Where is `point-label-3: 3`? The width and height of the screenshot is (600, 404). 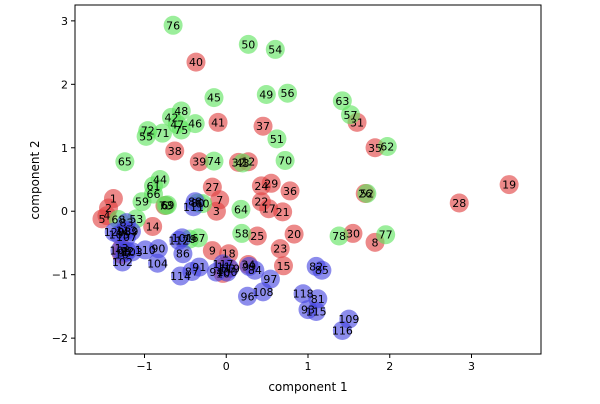
point-label-3: 3 is located at coordinates (216, 211).